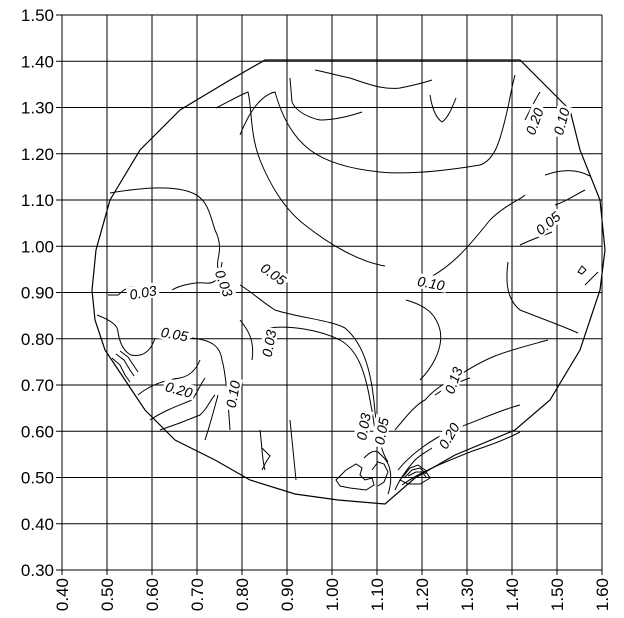 The image size is (624, 618). I want to click on x-tick-label: 0.80, so click(242, 594).